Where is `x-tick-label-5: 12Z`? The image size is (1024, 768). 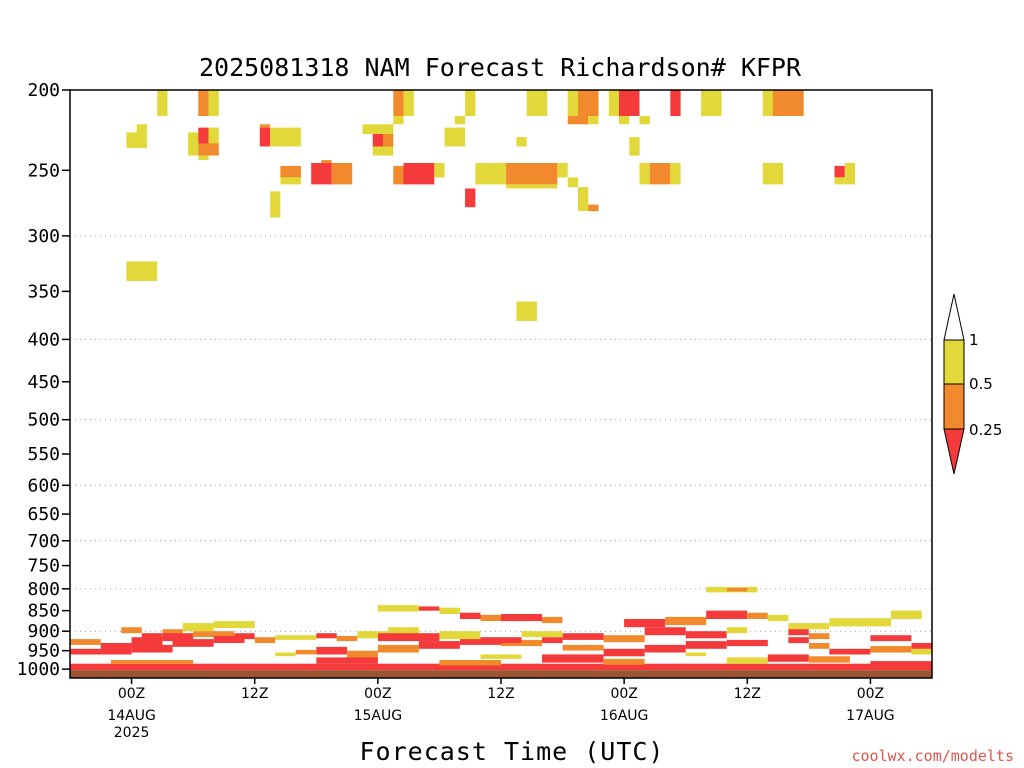
x-tick-label-5: 12Z is located at coordinates (747, 694).